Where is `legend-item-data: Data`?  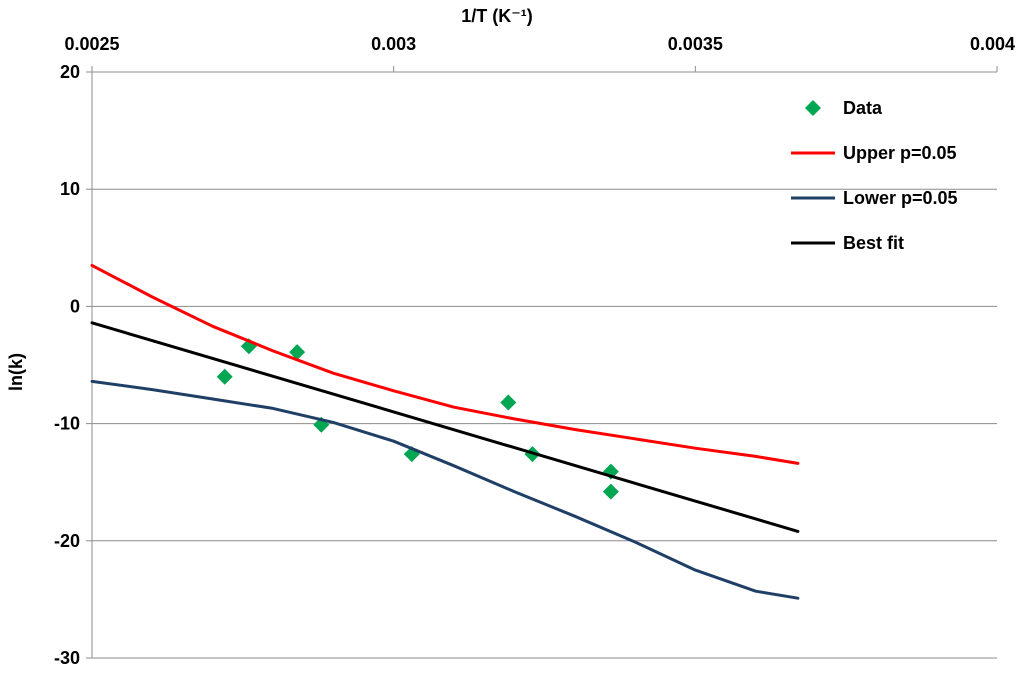
legend-item-data: Data is located at coordinates (844, 108).